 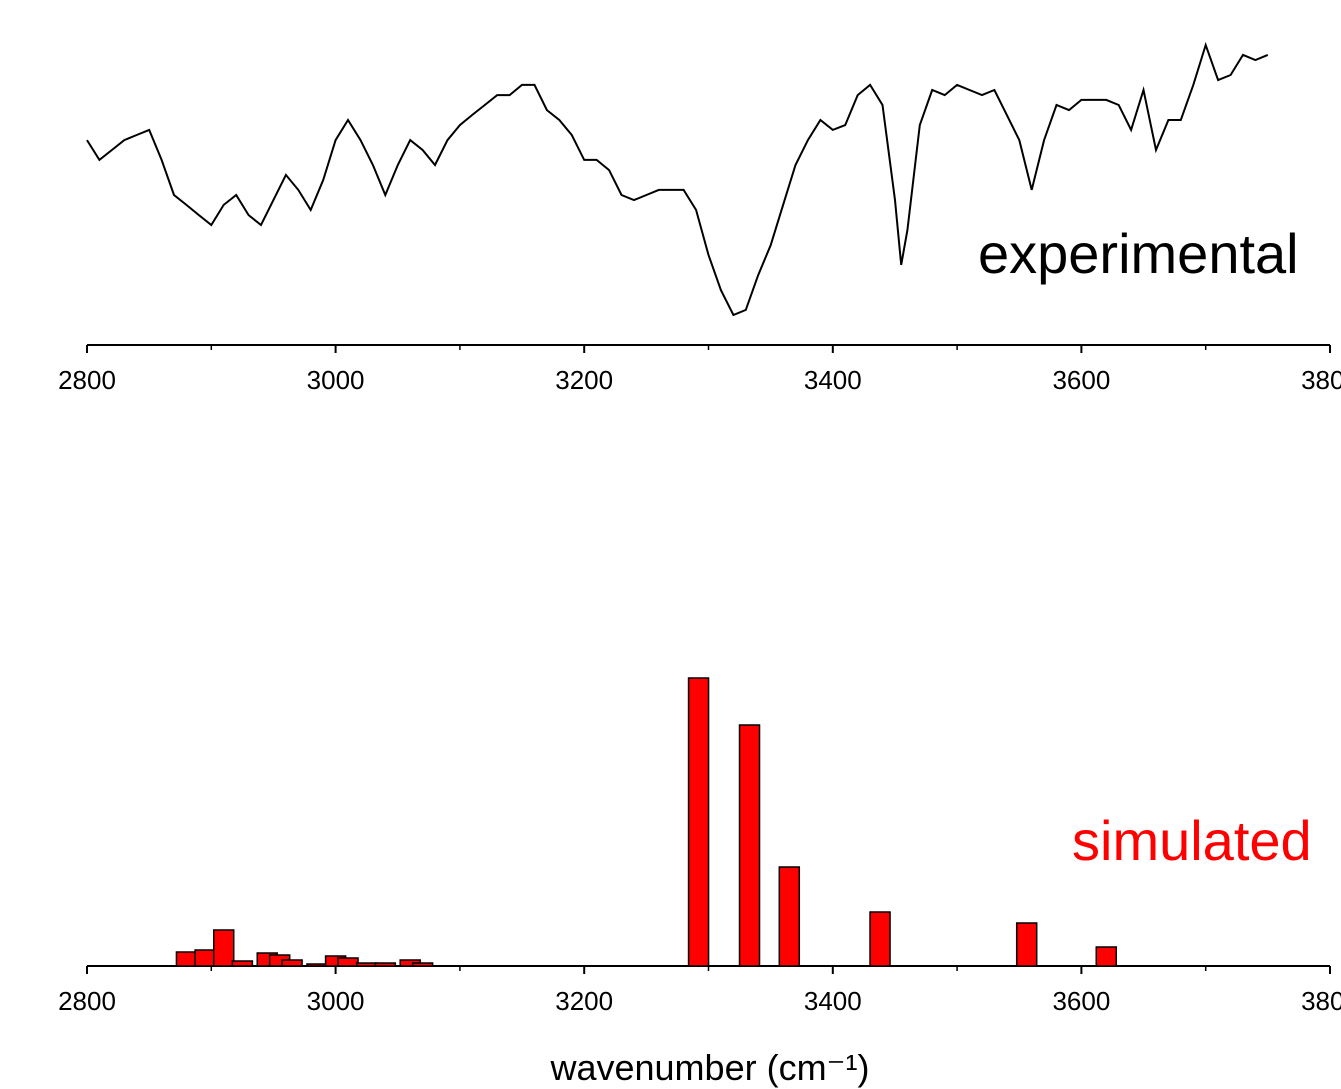 What do you see at coordinates (1138, 253) in the screenshot?
I see `annotation: experimental` at bounding box center [1138, 253].